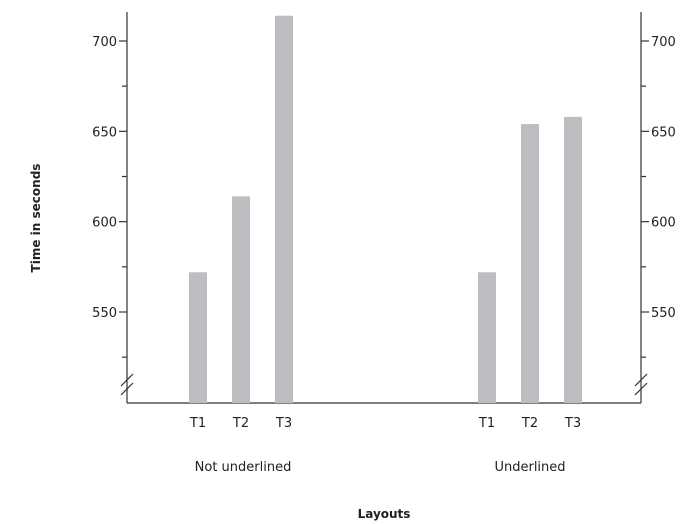 Image resolution: width=699 pixels, height=524 pixels. I want to click on x-axis-label: Layouts, so click(384, 514).